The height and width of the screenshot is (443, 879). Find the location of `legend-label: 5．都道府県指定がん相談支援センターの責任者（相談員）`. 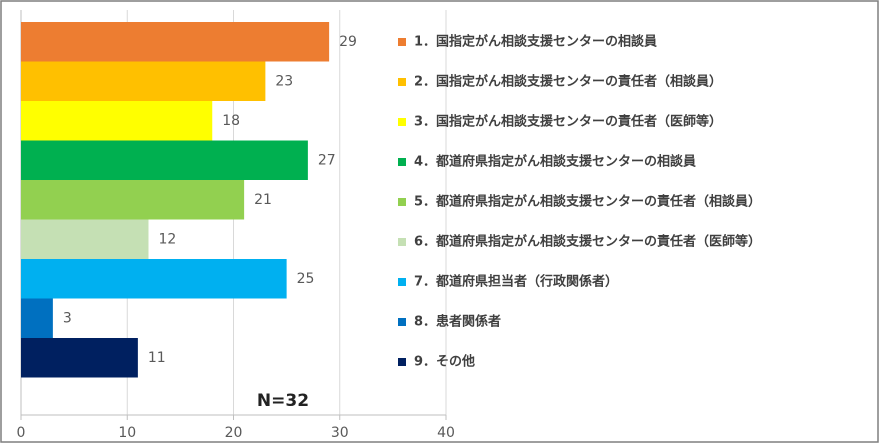

legend-label: 5．都道府県指定がん相談支援センターの責任者（相談員） is located at coordinates (587, 202).